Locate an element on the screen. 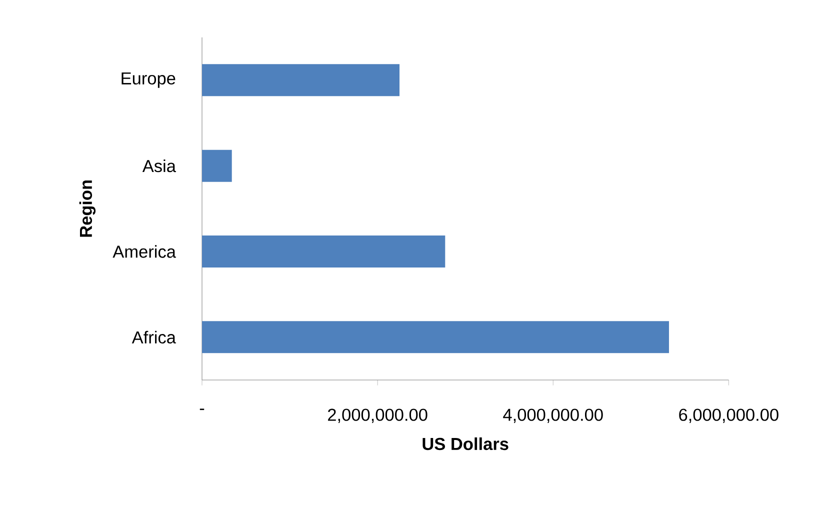  x-tick-label: 6,000,000.00 is located at coordinates (728, 415).